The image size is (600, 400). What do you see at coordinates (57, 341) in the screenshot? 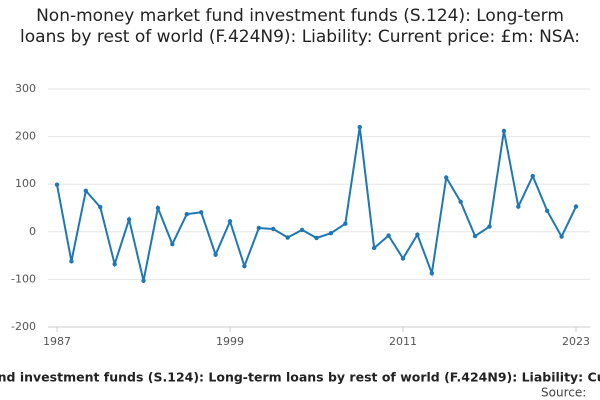
I see `x-tick-label: 1987` at bounding box center [57, 341].